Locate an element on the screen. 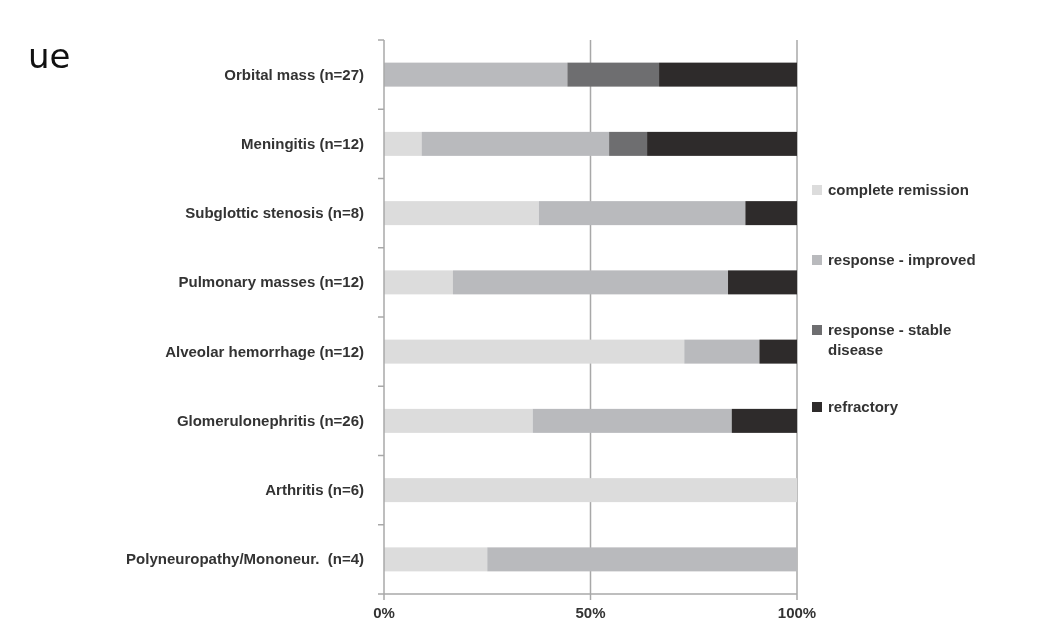 This screenshot has width=1044, height=638. x-tick-label: 100% is located at coordinates (797, 612).